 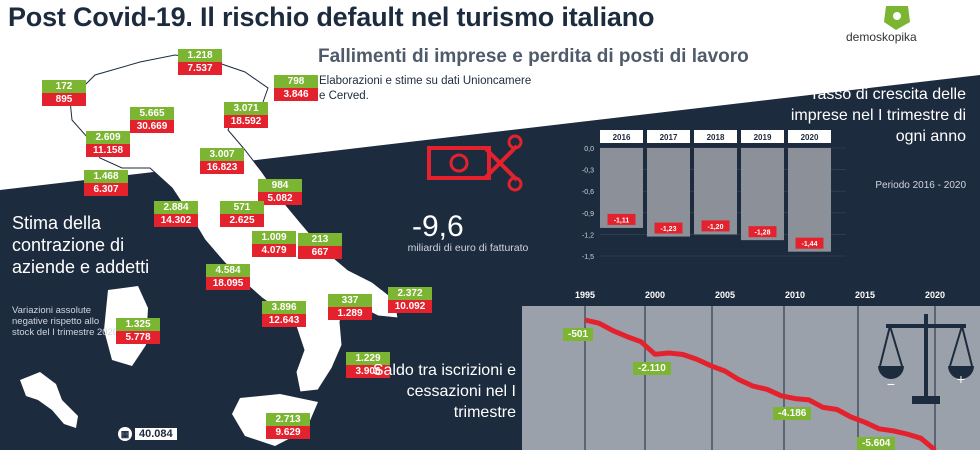 What do you see at coordinates (274, 250) in the screenshot?
I see `addetti-value: 4.079` at bounding box center [274, 250].